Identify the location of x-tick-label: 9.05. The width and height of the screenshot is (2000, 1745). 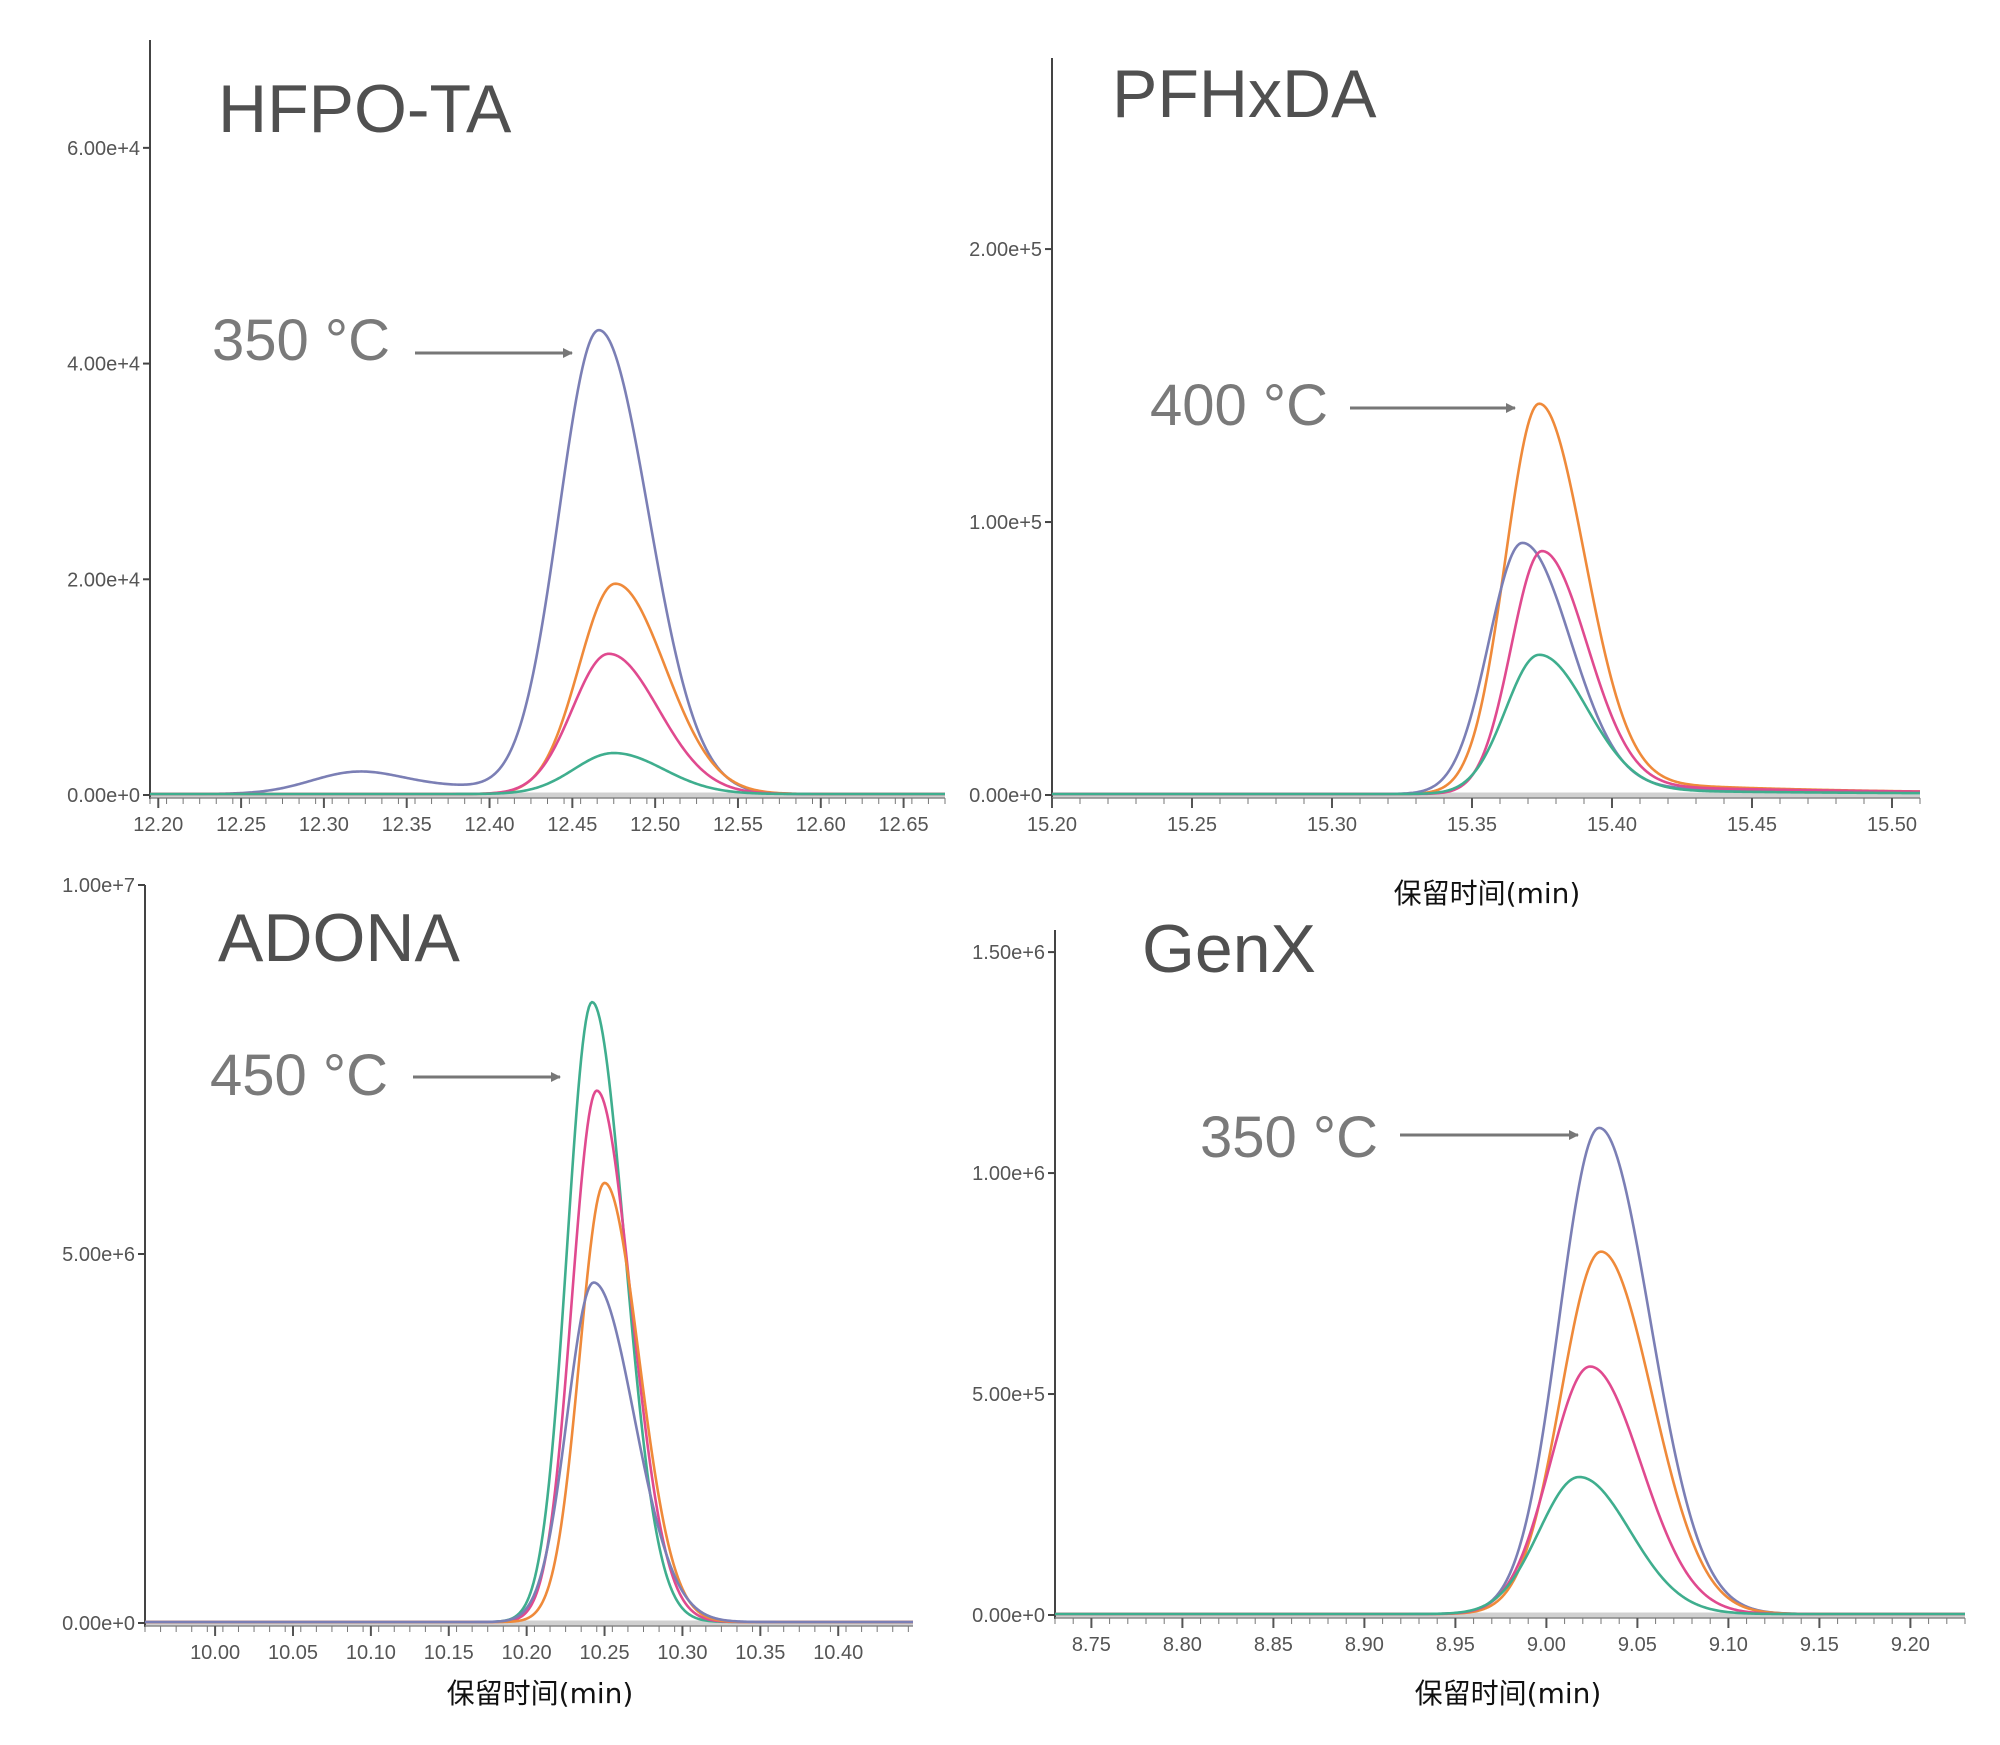
(1637, 1645).